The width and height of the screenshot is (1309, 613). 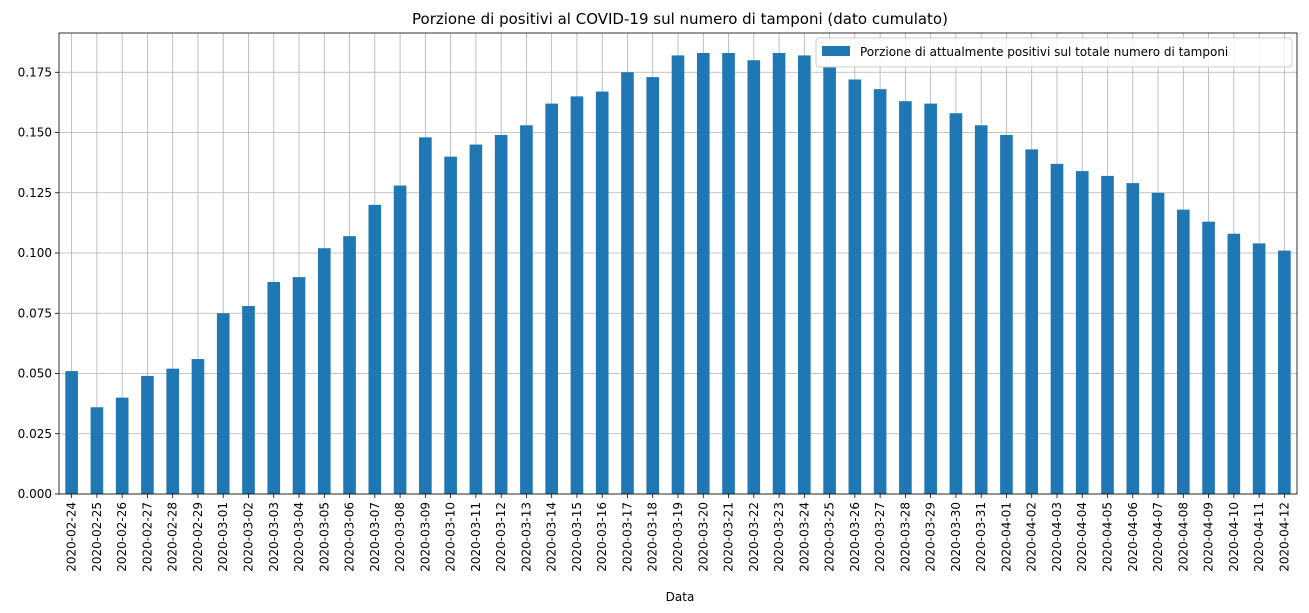 I want to click on x-tick-label: 2020-03-26, so click(x=855, y=537).